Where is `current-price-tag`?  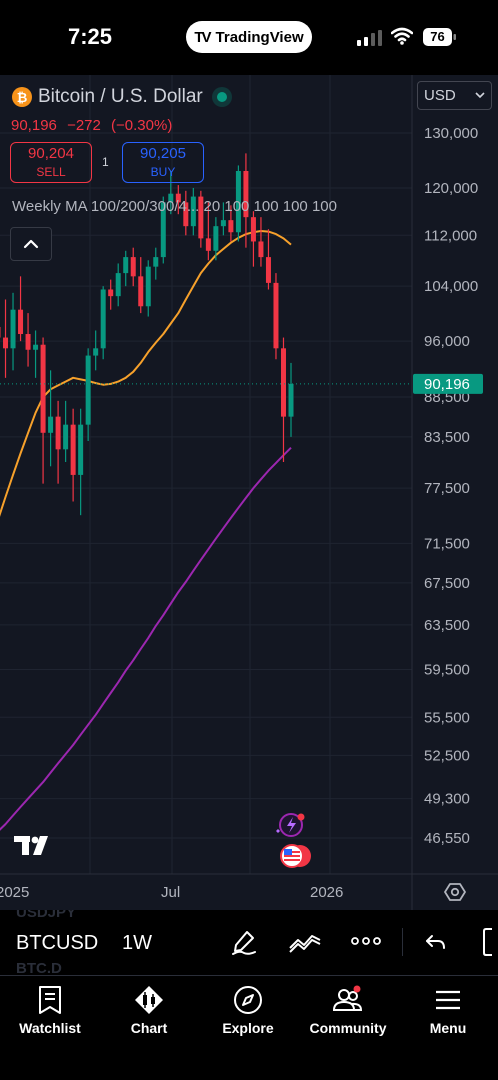 current-price-tag is located at coordinates (448, 383).